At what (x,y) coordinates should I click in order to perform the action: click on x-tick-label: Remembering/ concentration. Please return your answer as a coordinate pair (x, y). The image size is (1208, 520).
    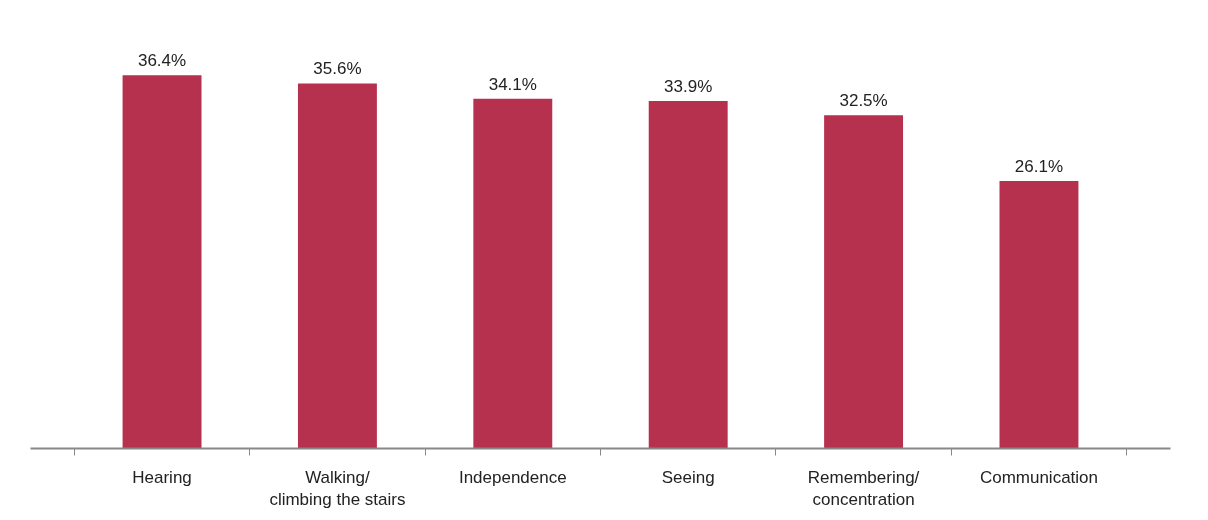
    Looking at the image, I should click on (863, 488).